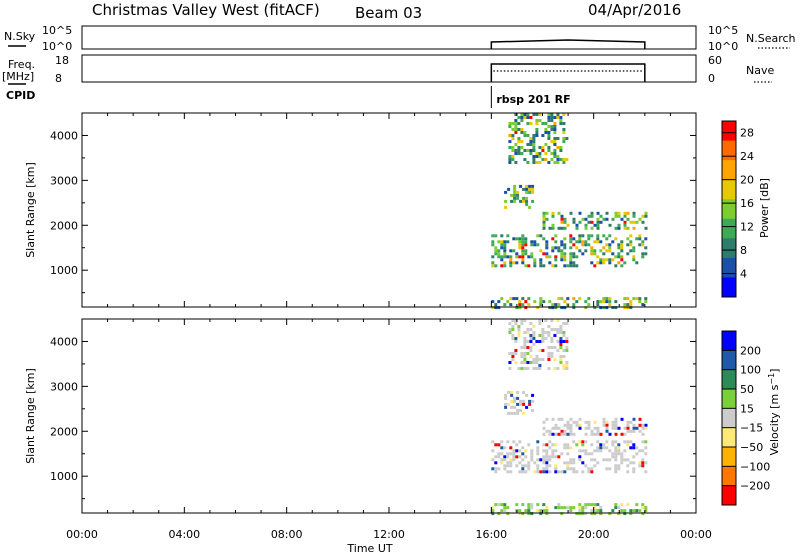  Describe the element at coordinates (729, 418) in the screenshot. I see `colorbar-frame` at that location.